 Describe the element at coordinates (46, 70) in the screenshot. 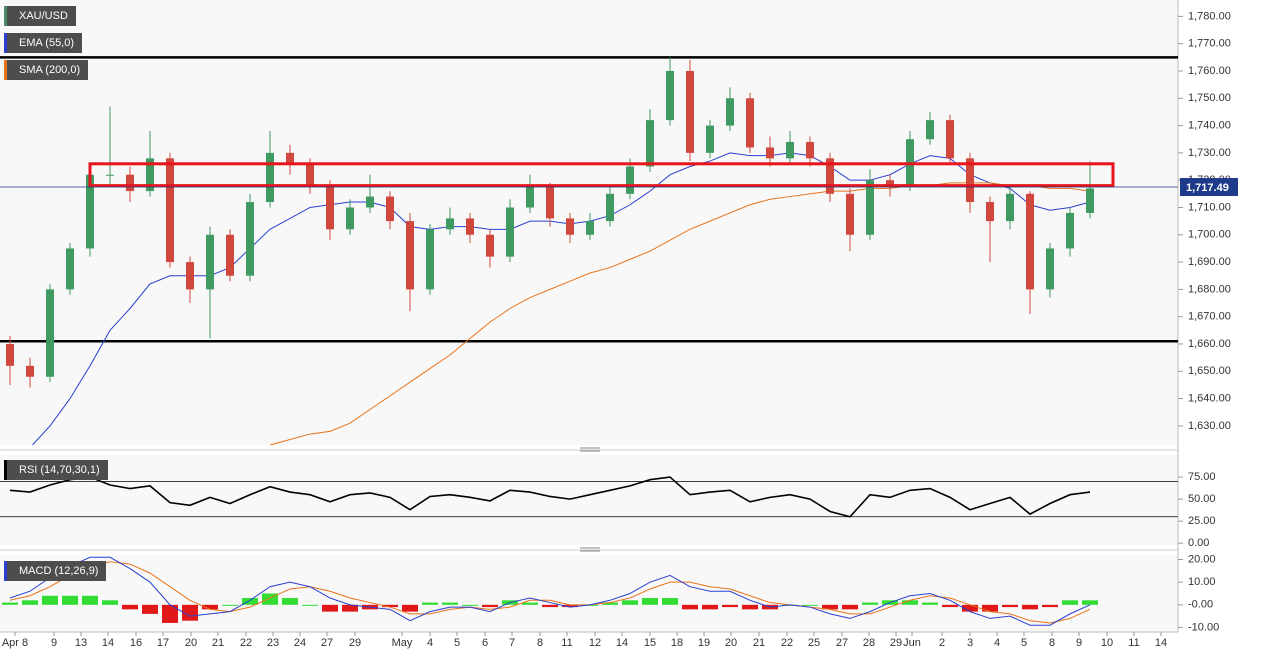

I see `legend-tag: SMA (200,0)` at that location.